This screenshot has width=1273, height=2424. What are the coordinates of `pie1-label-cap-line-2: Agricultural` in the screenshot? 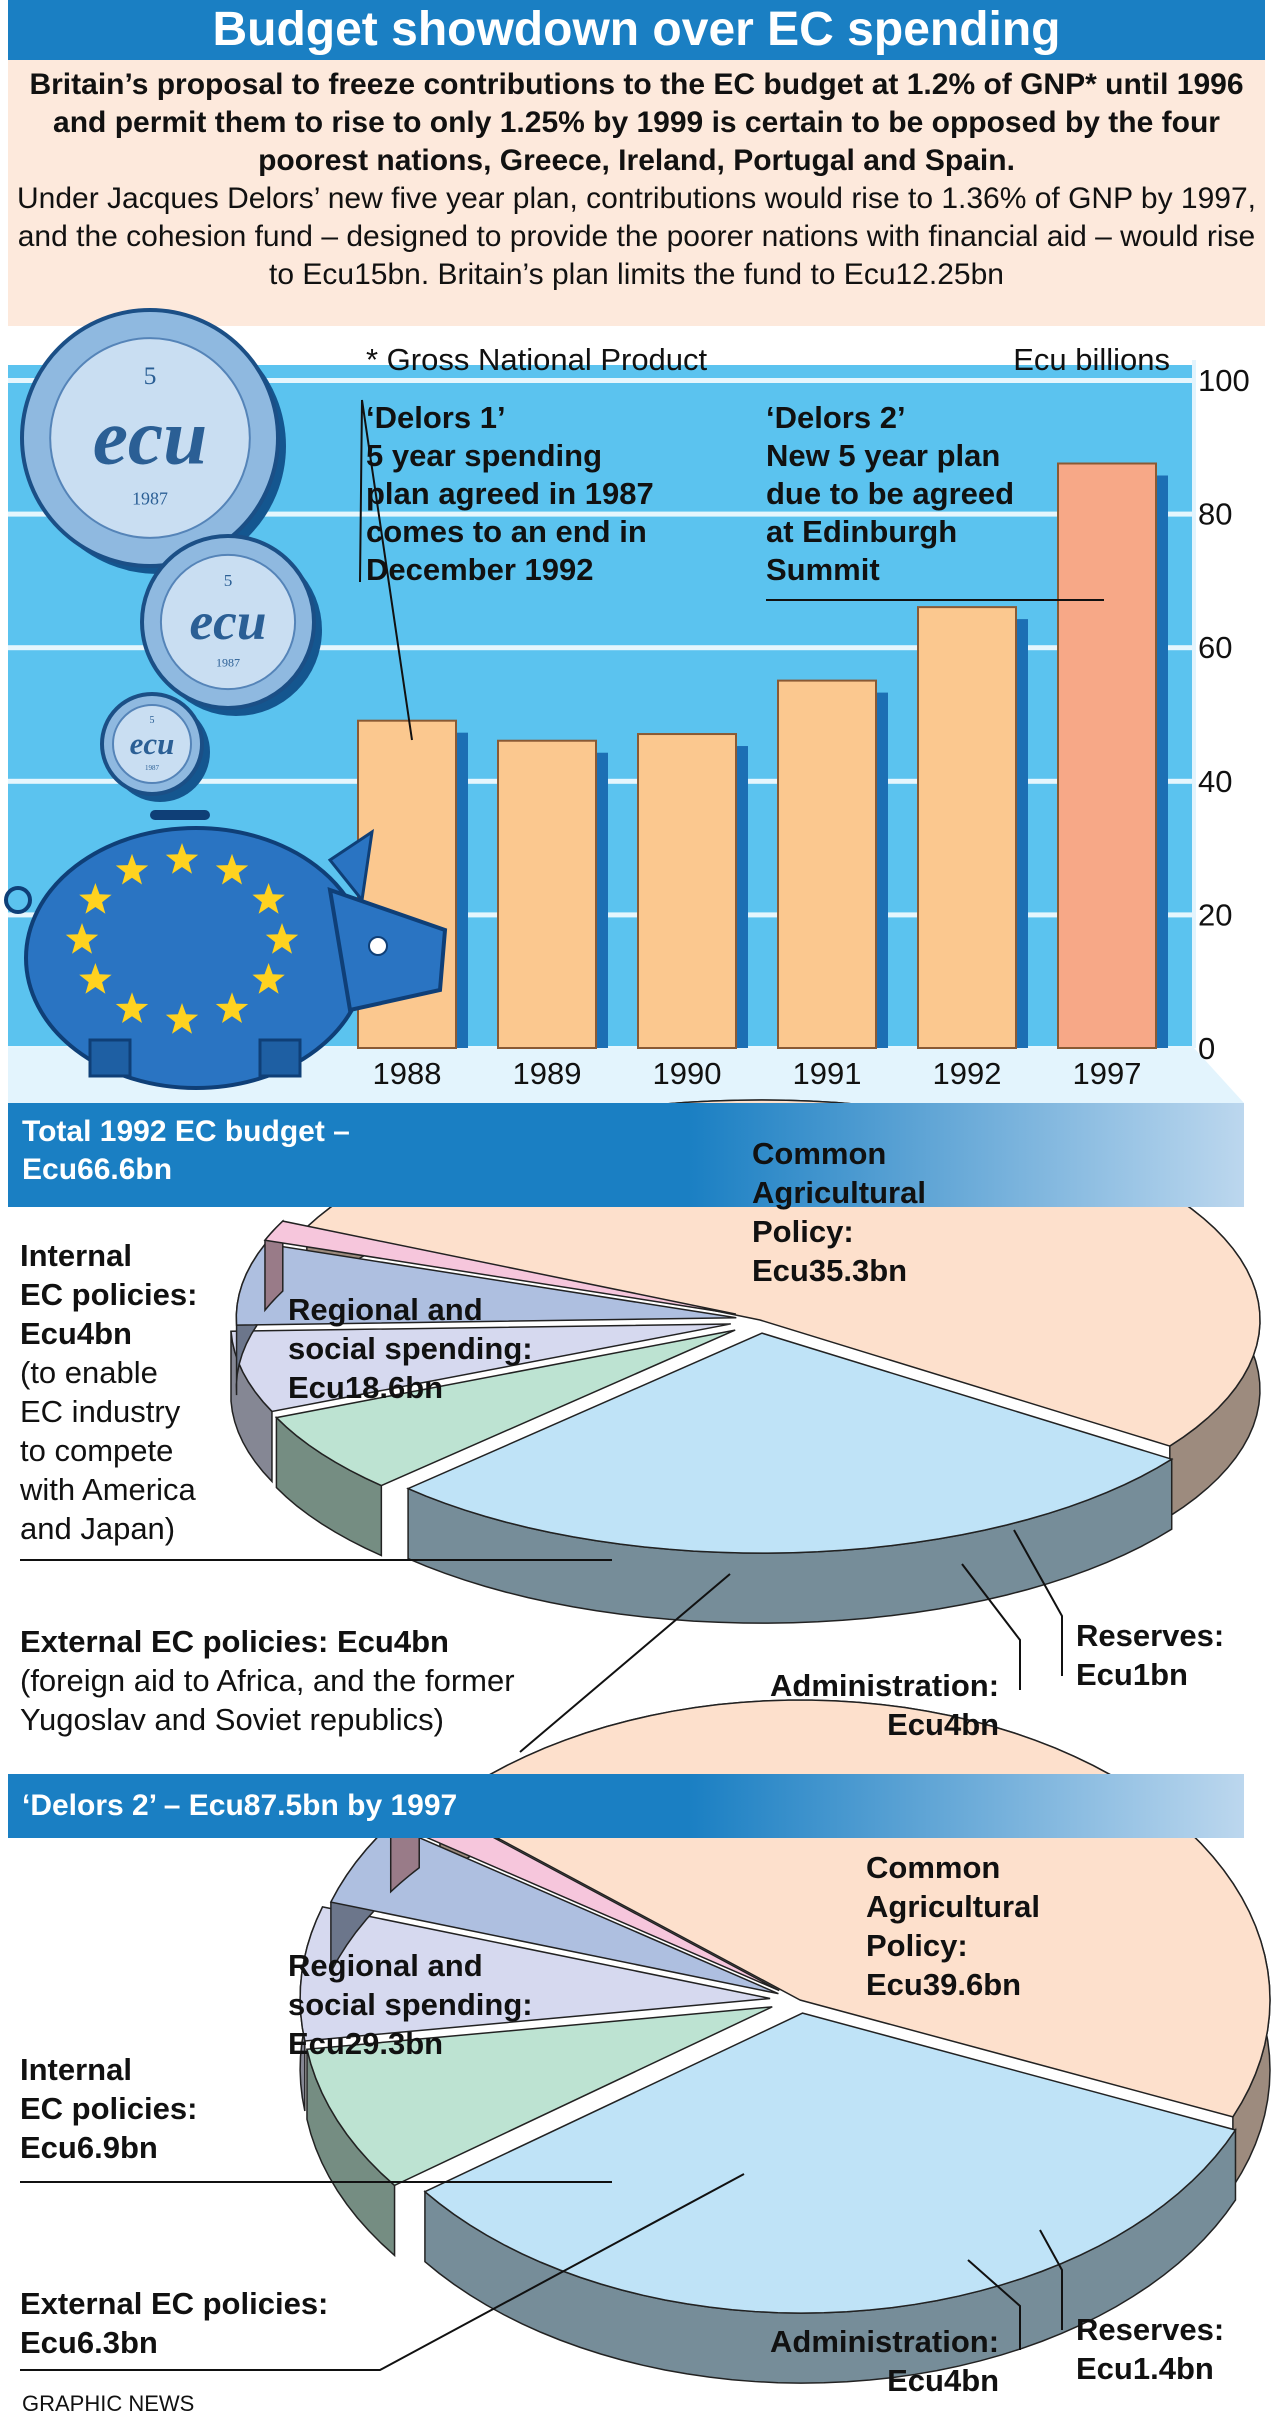 It's located at (839, 1192).